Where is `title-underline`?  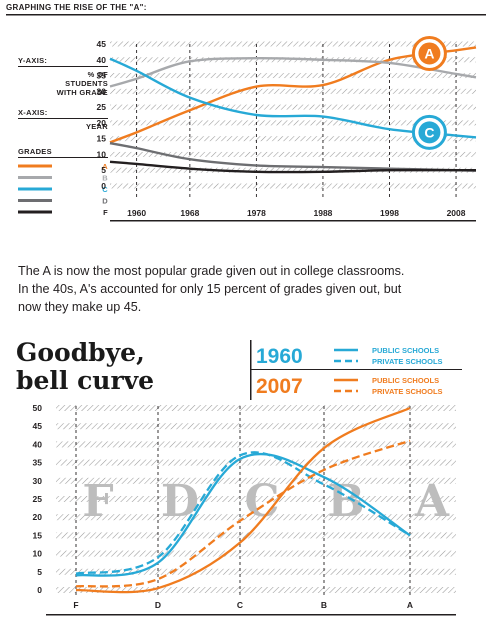
title-underline is located at coordinates (246, 15).